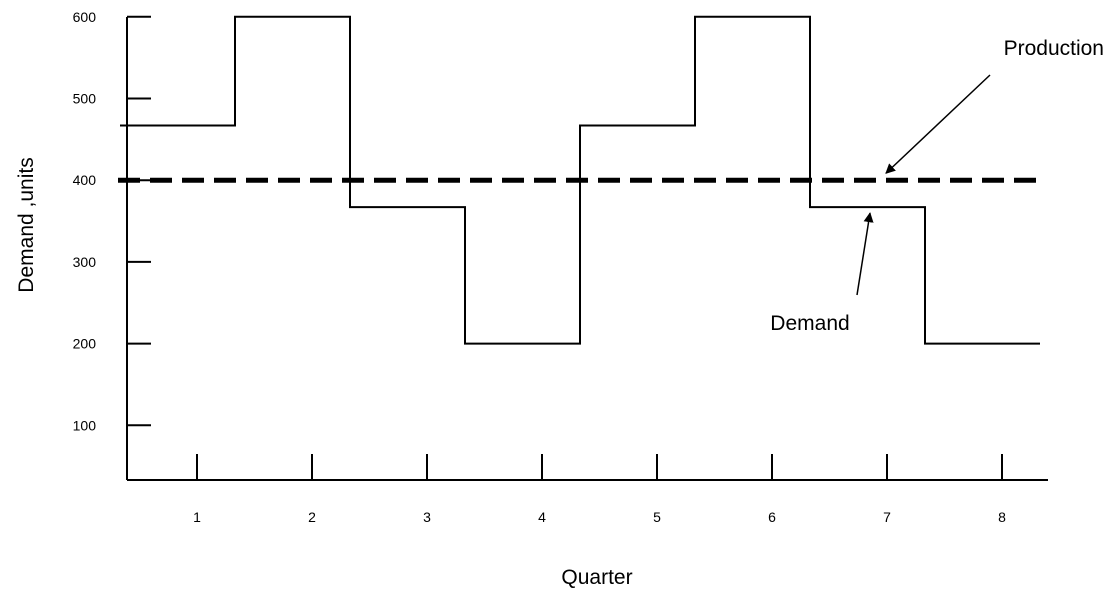 This screenshot has height=592, width=1117. Describe the element at coordinates (85, 262) in the screenshot. I see `y-tick-label: 300` at that location.